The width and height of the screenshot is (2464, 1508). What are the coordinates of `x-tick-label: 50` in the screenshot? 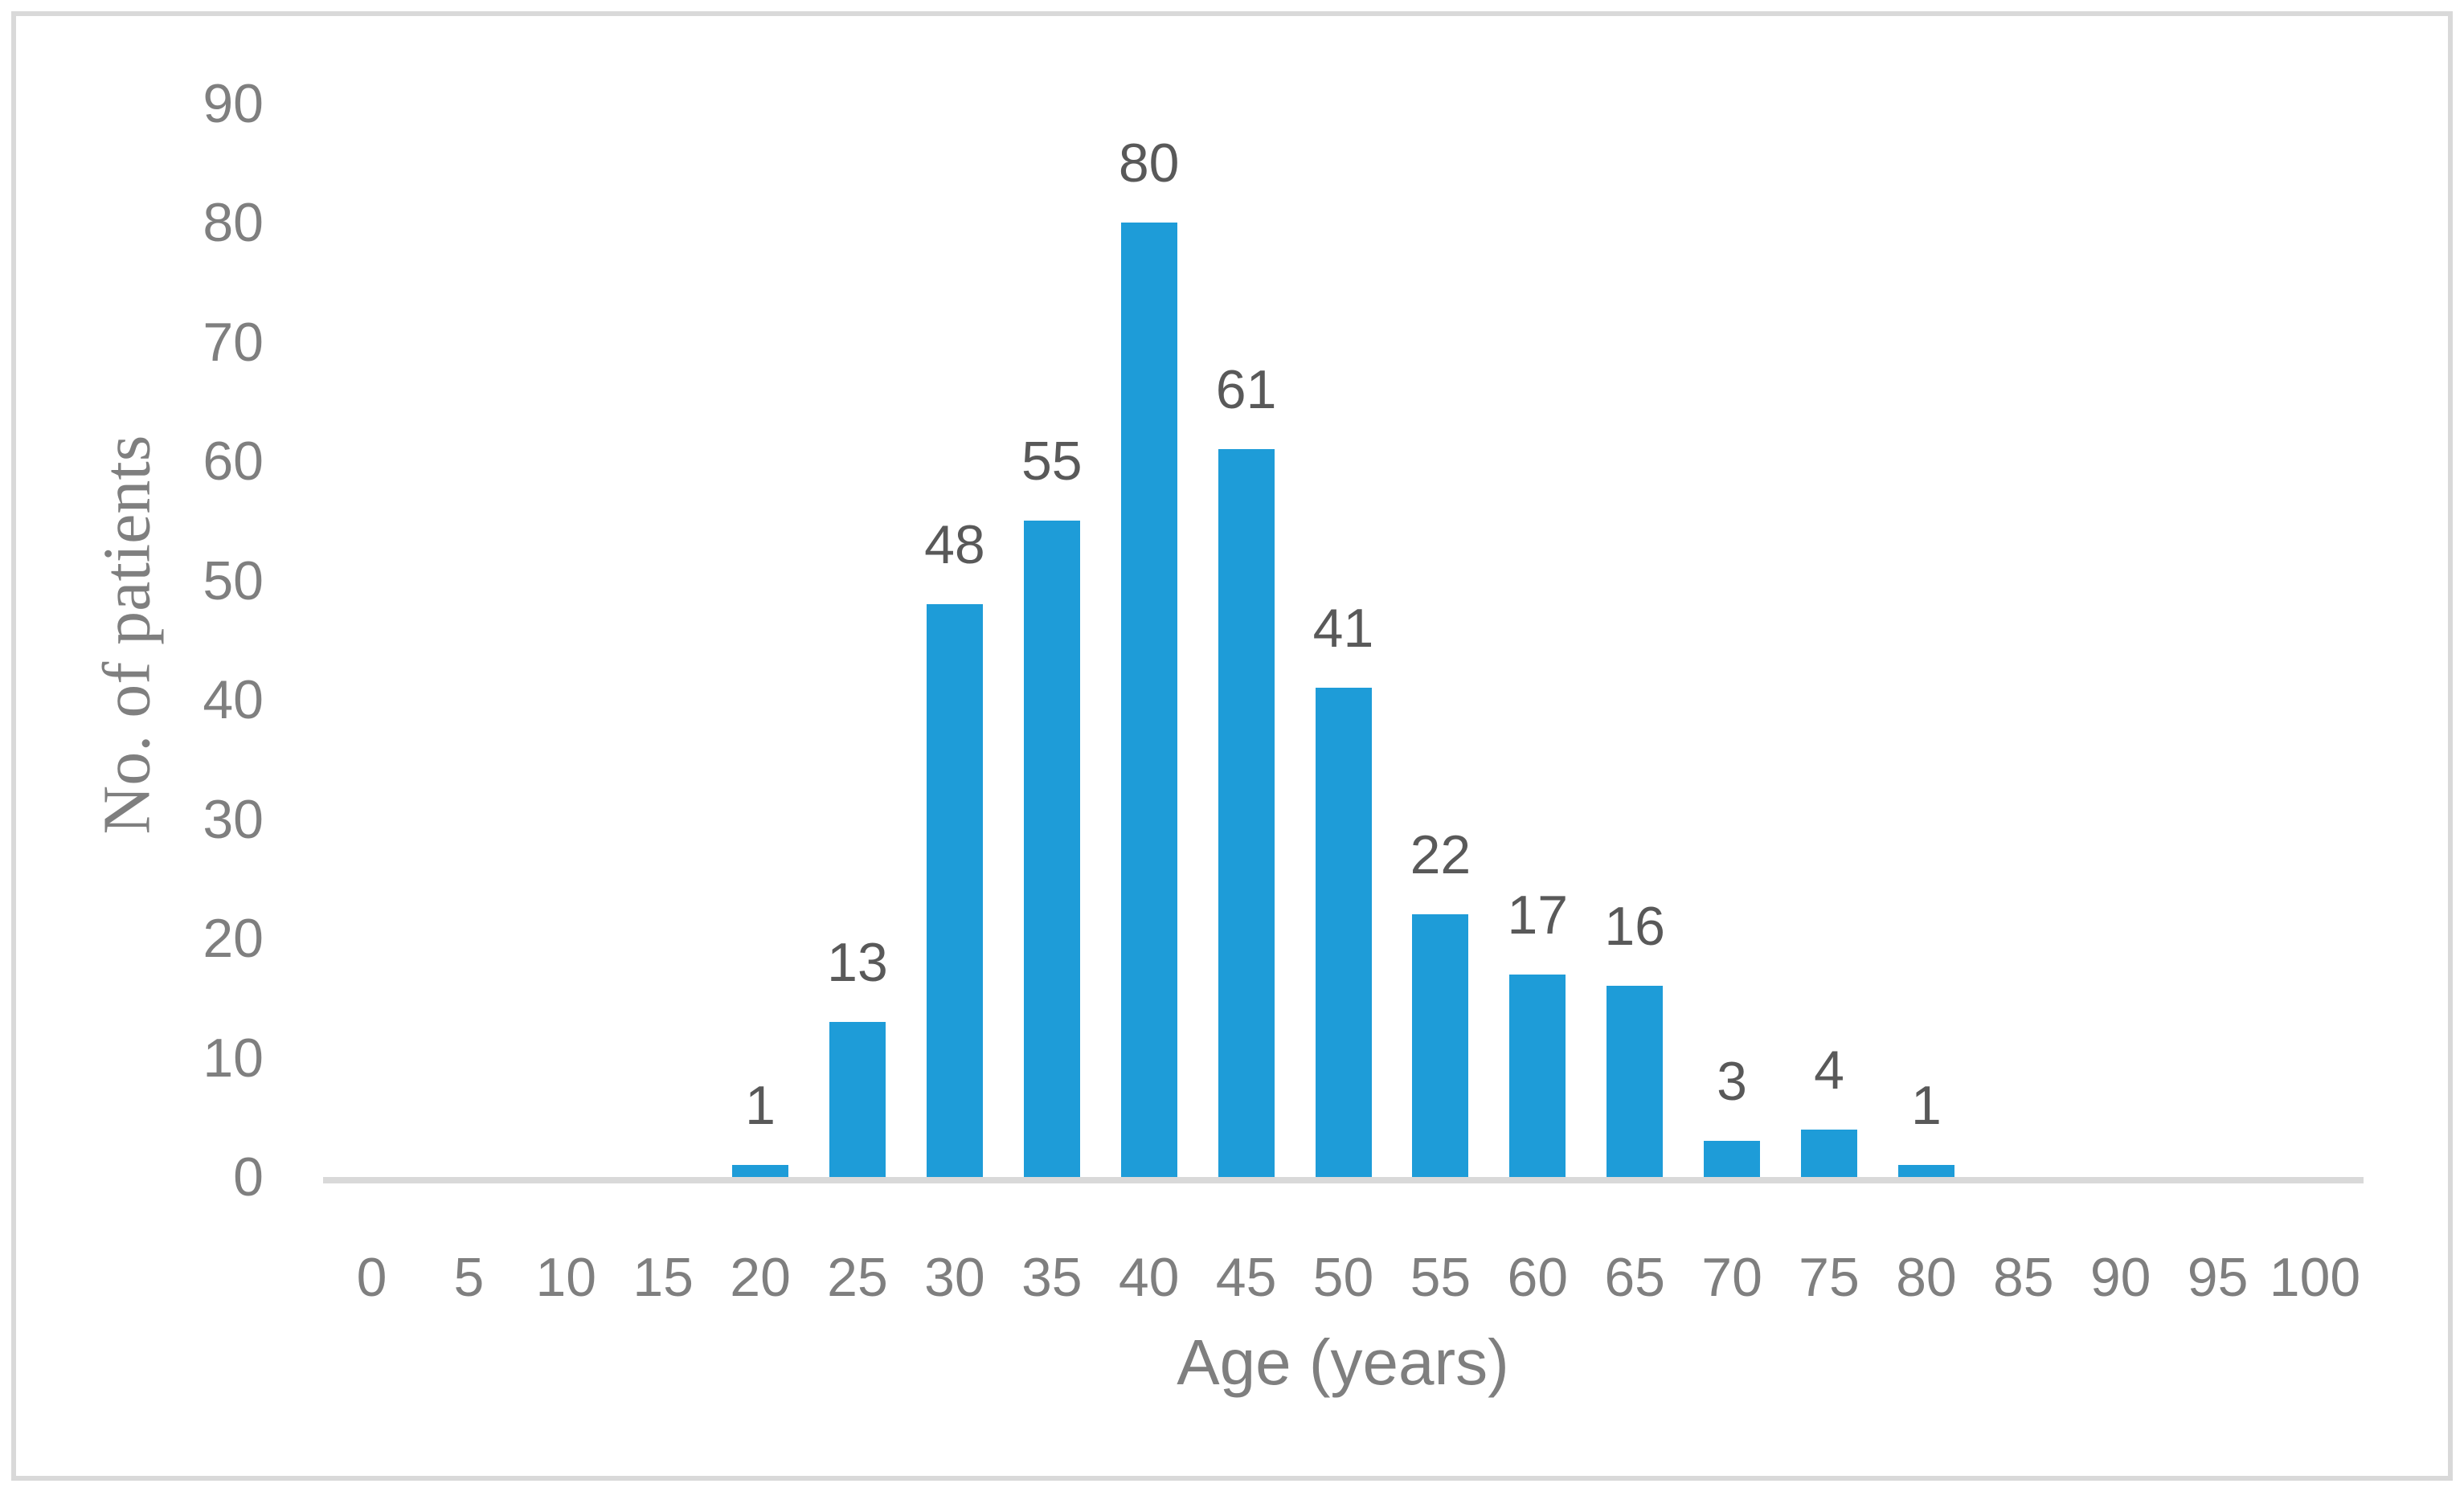 It's located at (1343, 1277).